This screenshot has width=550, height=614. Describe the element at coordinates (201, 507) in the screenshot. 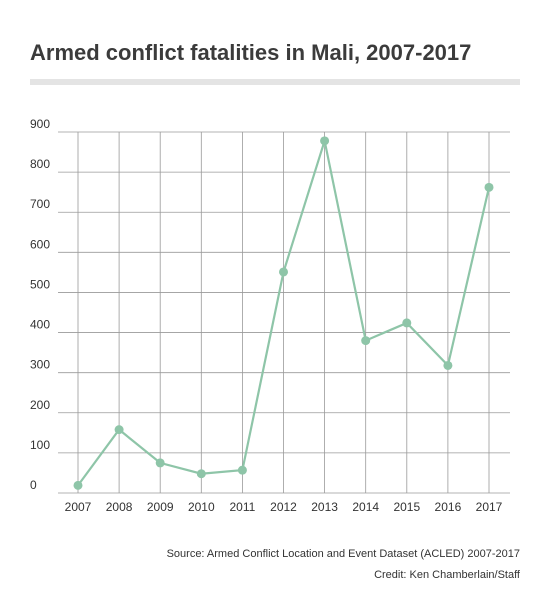

I see `x-tick-label: 2010` at that location.